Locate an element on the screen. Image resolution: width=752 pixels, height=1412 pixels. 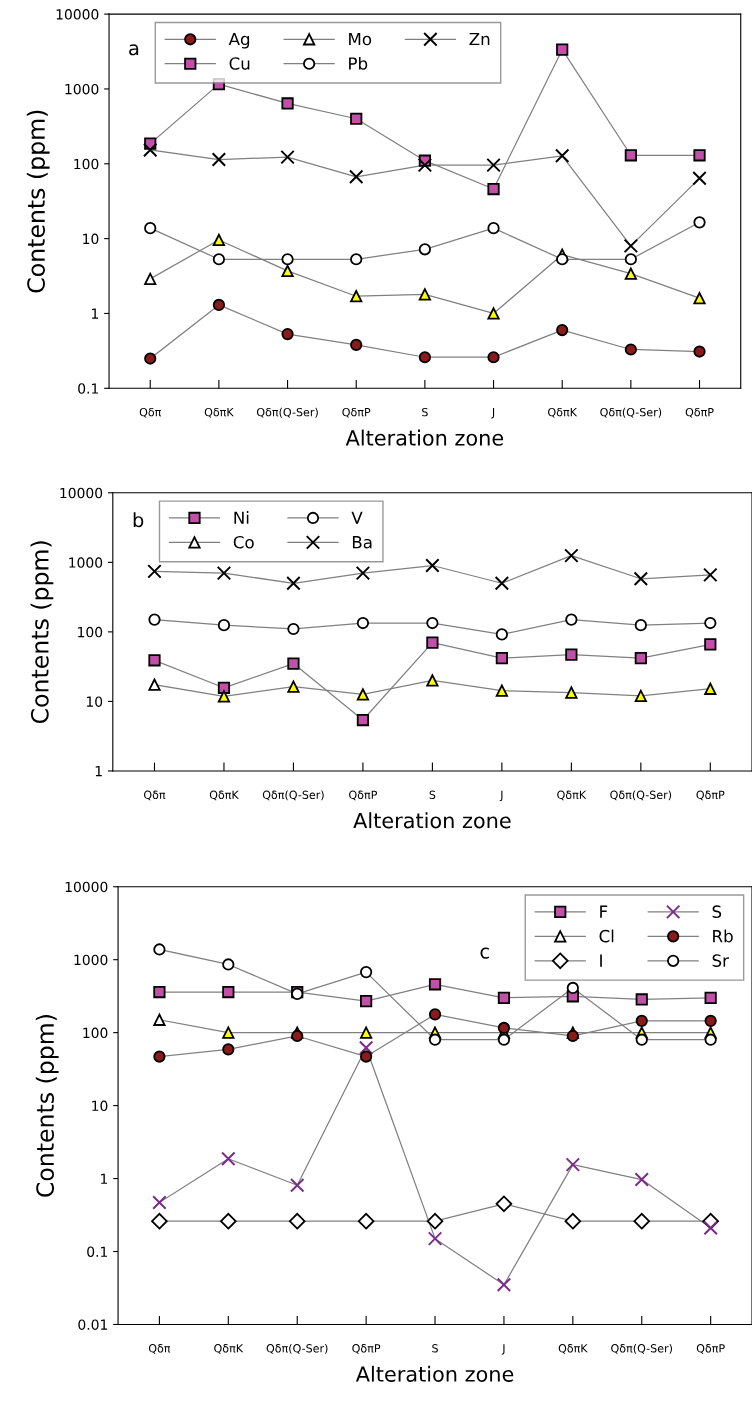
legend-label: Co is located at coordinates (243, 542).